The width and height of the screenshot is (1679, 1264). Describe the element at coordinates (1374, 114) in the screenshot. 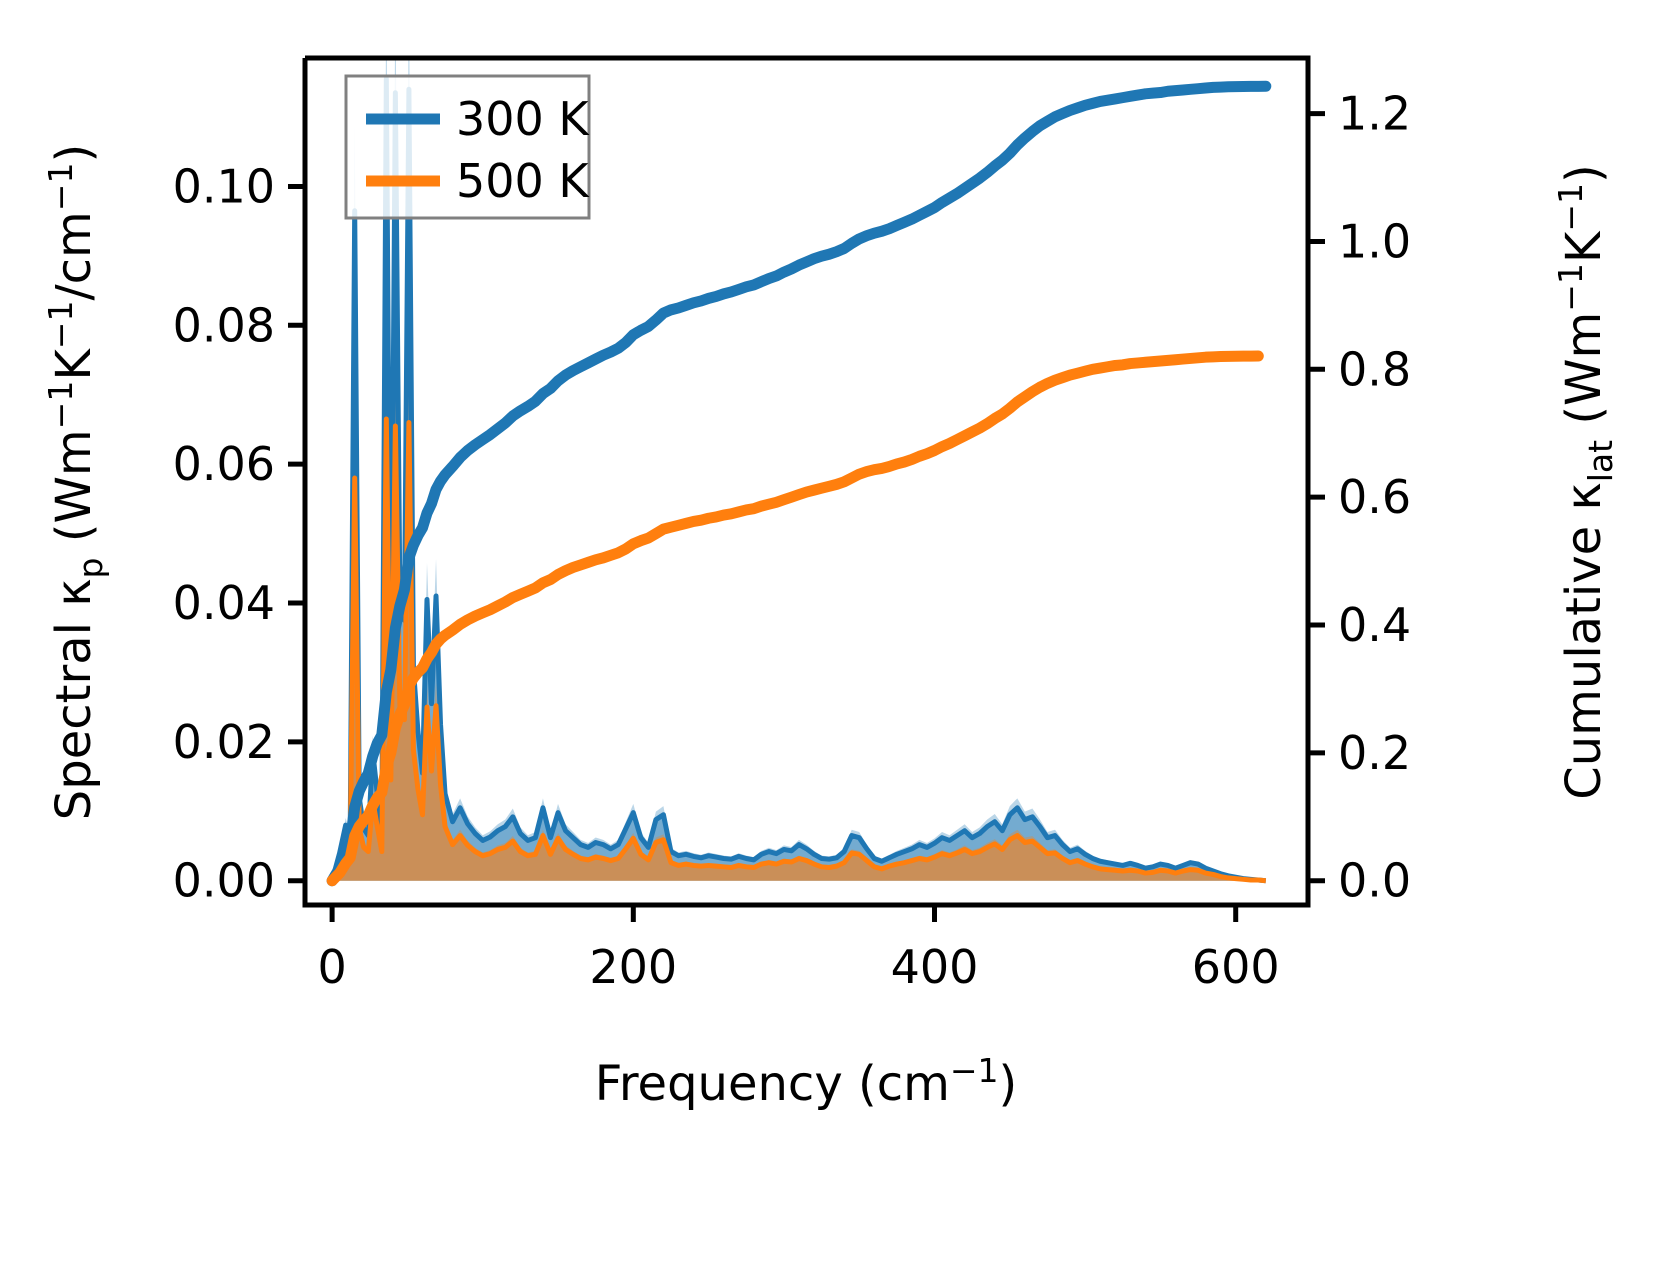

I see `svg-text: 1.2` at that location.